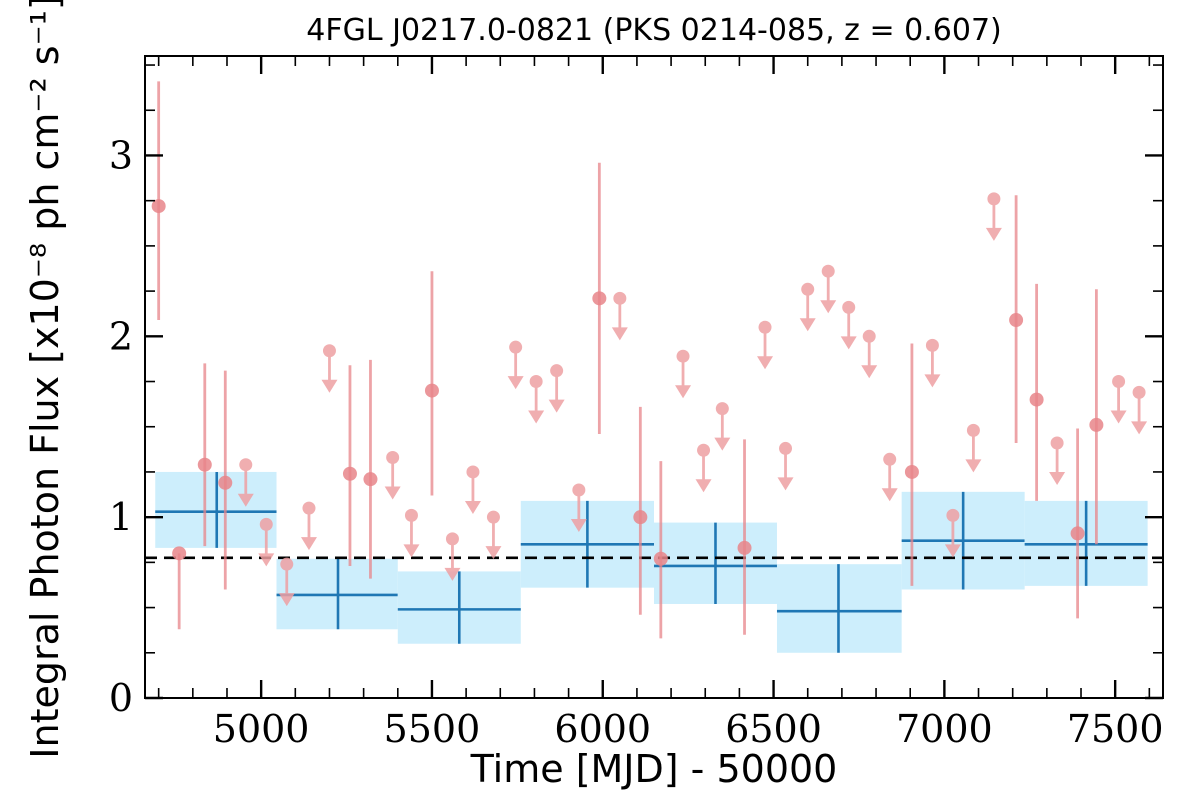 The height and width of the screenshot is (800, 1200). I want to click on y-axis-label: Integral Photon Flux [x10⁻⁸ ph cm⁻² s⁻¹], so click(45, 379).